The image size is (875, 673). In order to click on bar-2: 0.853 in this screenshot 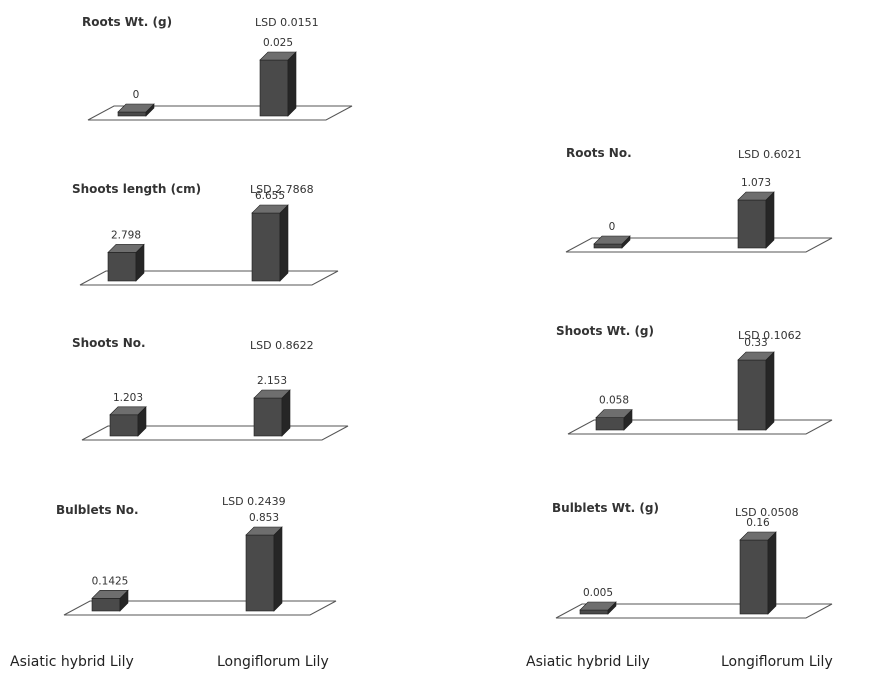, I will do `click(264, 562)`.